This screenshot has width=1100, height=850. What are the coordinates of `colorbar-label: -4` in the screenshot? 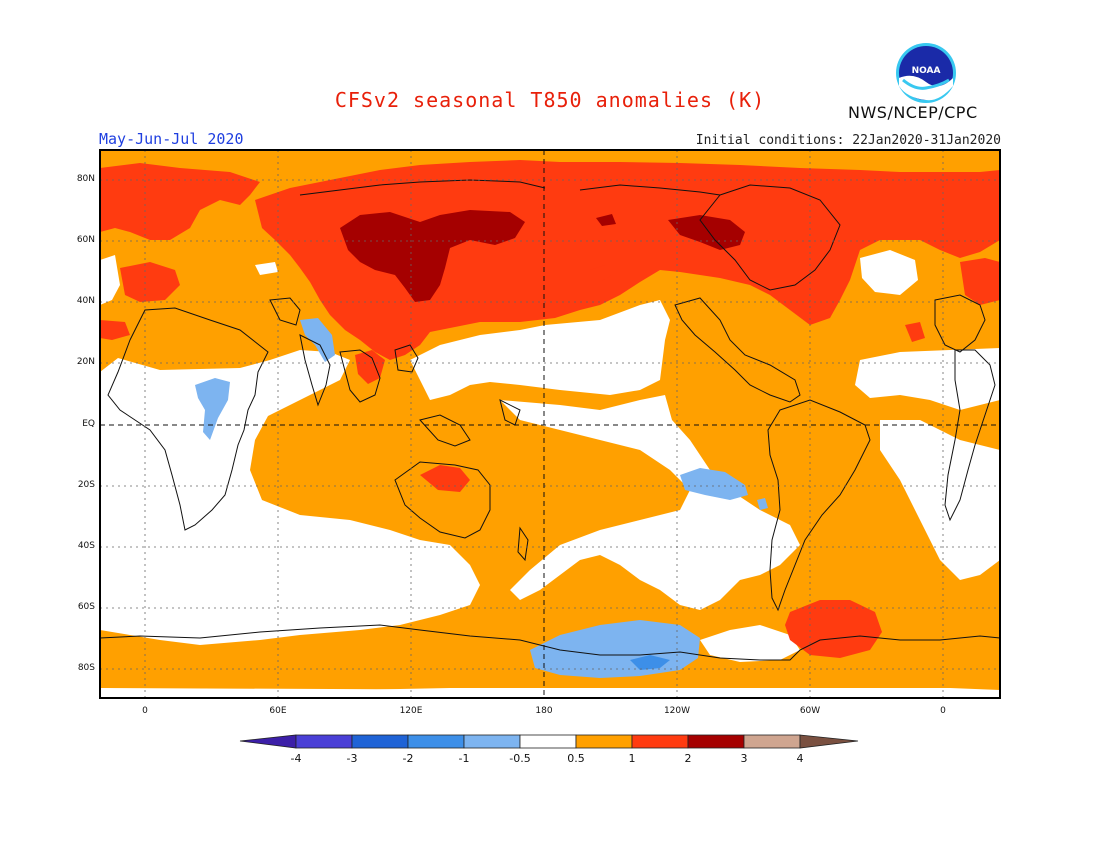 It's located at (296, 758).